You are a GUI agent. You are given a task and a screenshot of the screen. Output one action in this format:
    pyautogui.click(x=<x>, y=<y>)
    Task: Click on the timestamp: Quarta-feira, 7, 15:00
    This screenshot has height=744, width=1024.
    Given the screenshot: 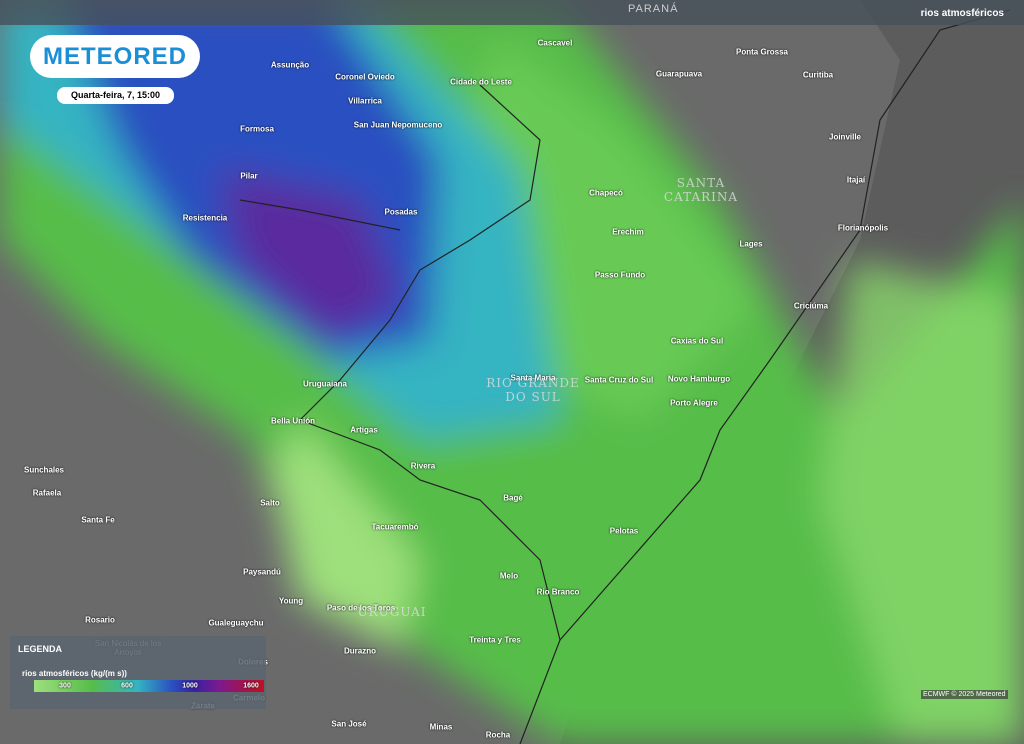 What is the action you would take?
    pyautogui.click(x=115, y=95)
    